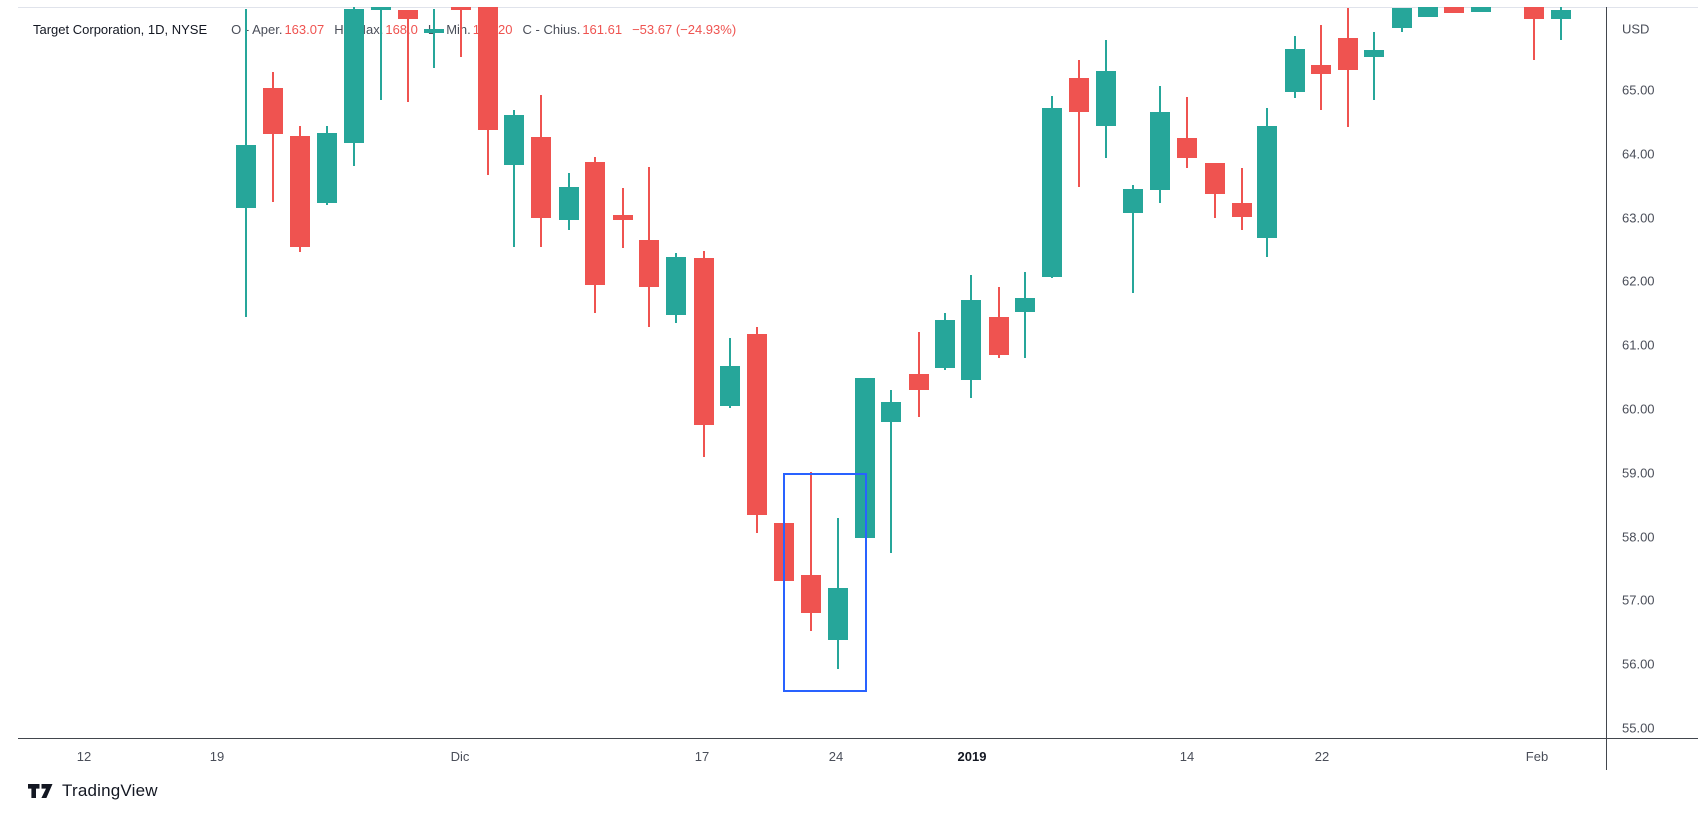 This screenshot has height=824, width=1698. Describe the element at coordinates (110, 790) in the screenshot. I see `tradingview-logo-text: TradingView` at that location.